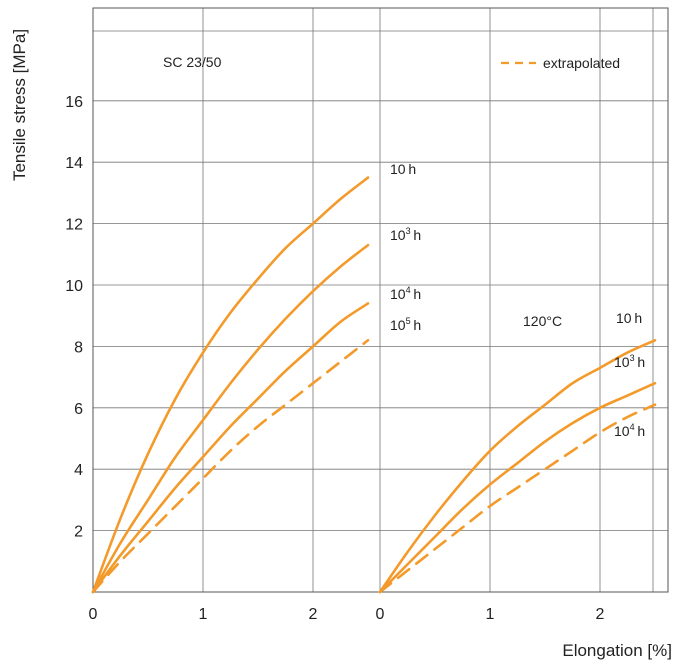 Image resolution: width=688 pixels, height=664 pixels. I want to click on legend-label: extrapolated, so click(581, 63).